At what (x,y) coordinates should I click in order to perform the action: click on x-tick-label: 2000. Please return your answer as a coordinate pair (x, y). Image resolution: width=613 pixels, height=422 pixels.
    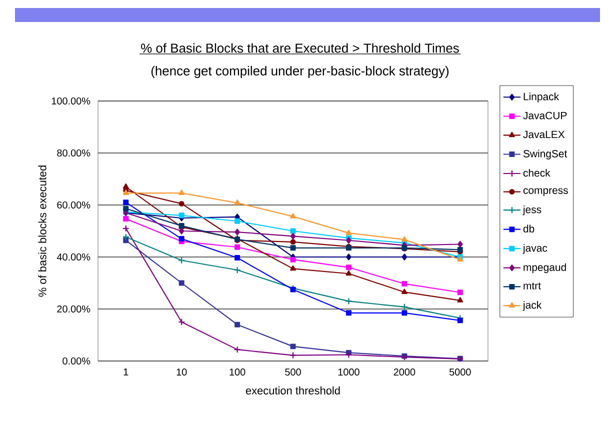
    Looking at the image, I should click on (405, 372).